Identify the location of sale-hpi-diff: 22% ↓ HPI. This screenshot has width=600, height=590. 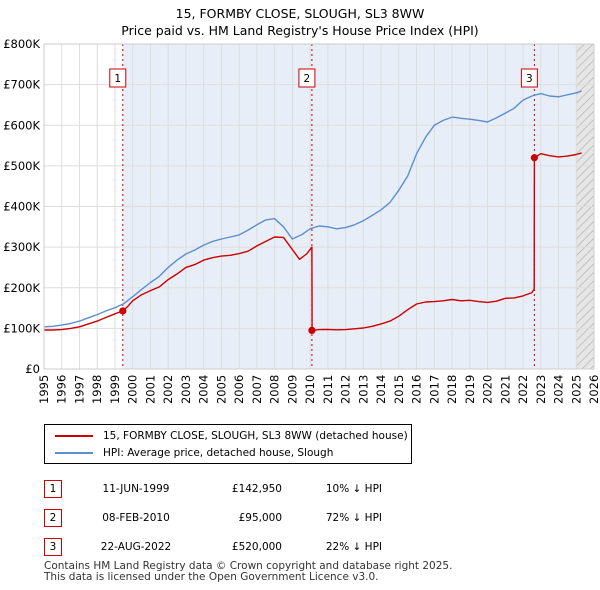
(353, 546).